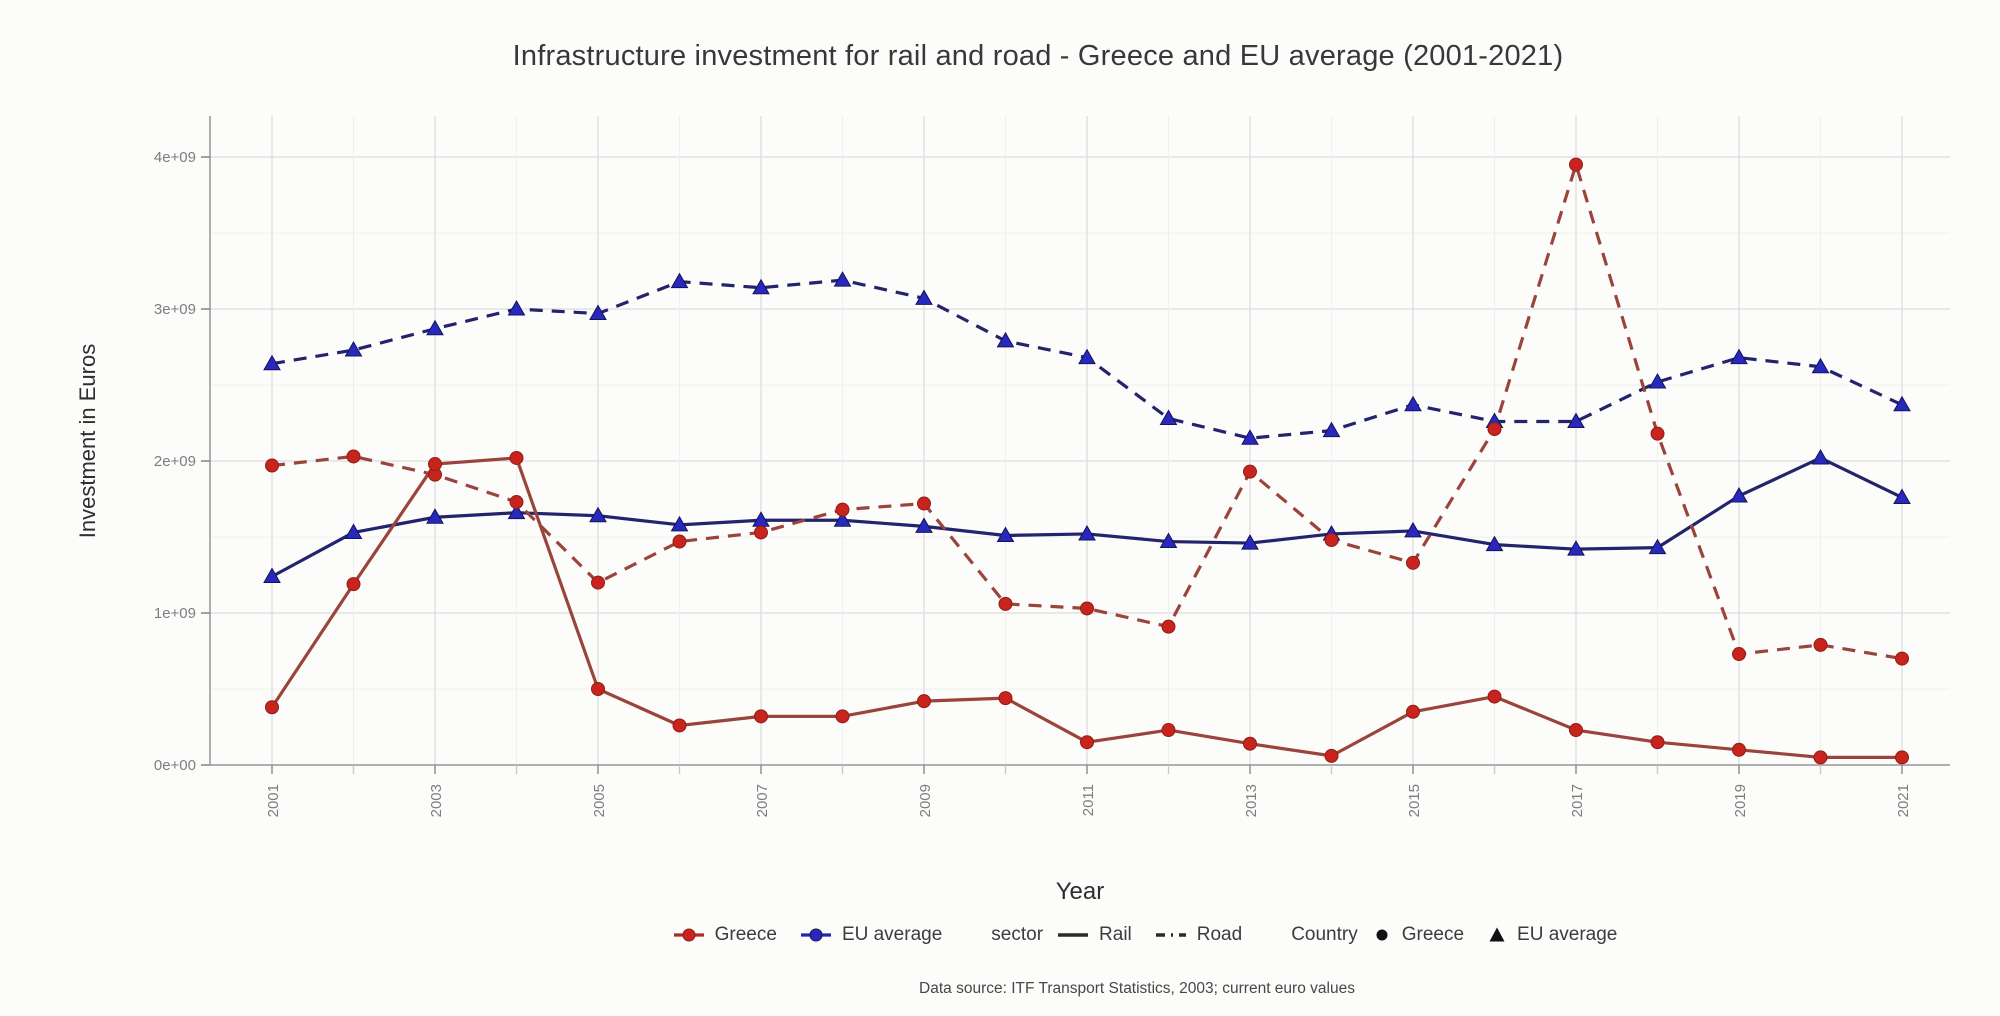 This screenshot has height=1016, width=2000. Describe the element at coordinates (816, 935) in the screenshot. I see `eu-average-color-key-icon` at that location.